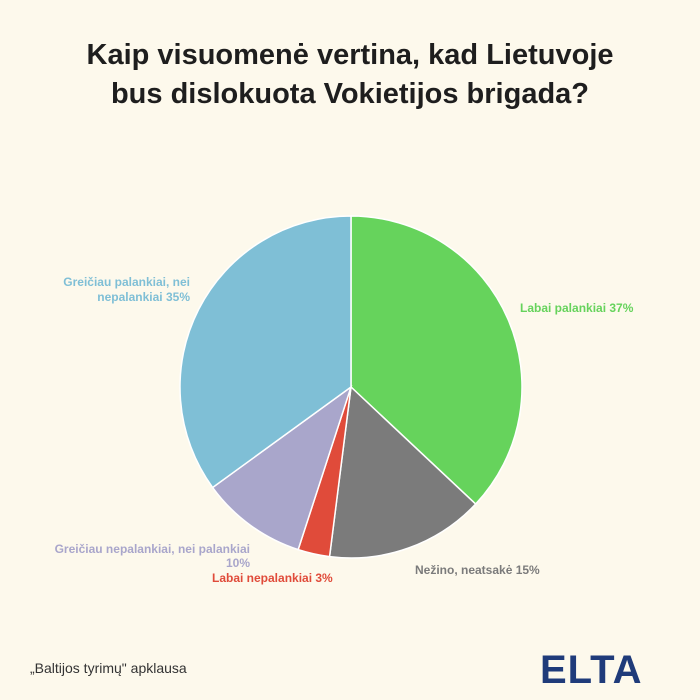 This screenshot has height=700, width=700. Describe the element at coordinates (272, 578) in the screenshot. I see `slice-label: Labai nepalankiai 3%` at that location.